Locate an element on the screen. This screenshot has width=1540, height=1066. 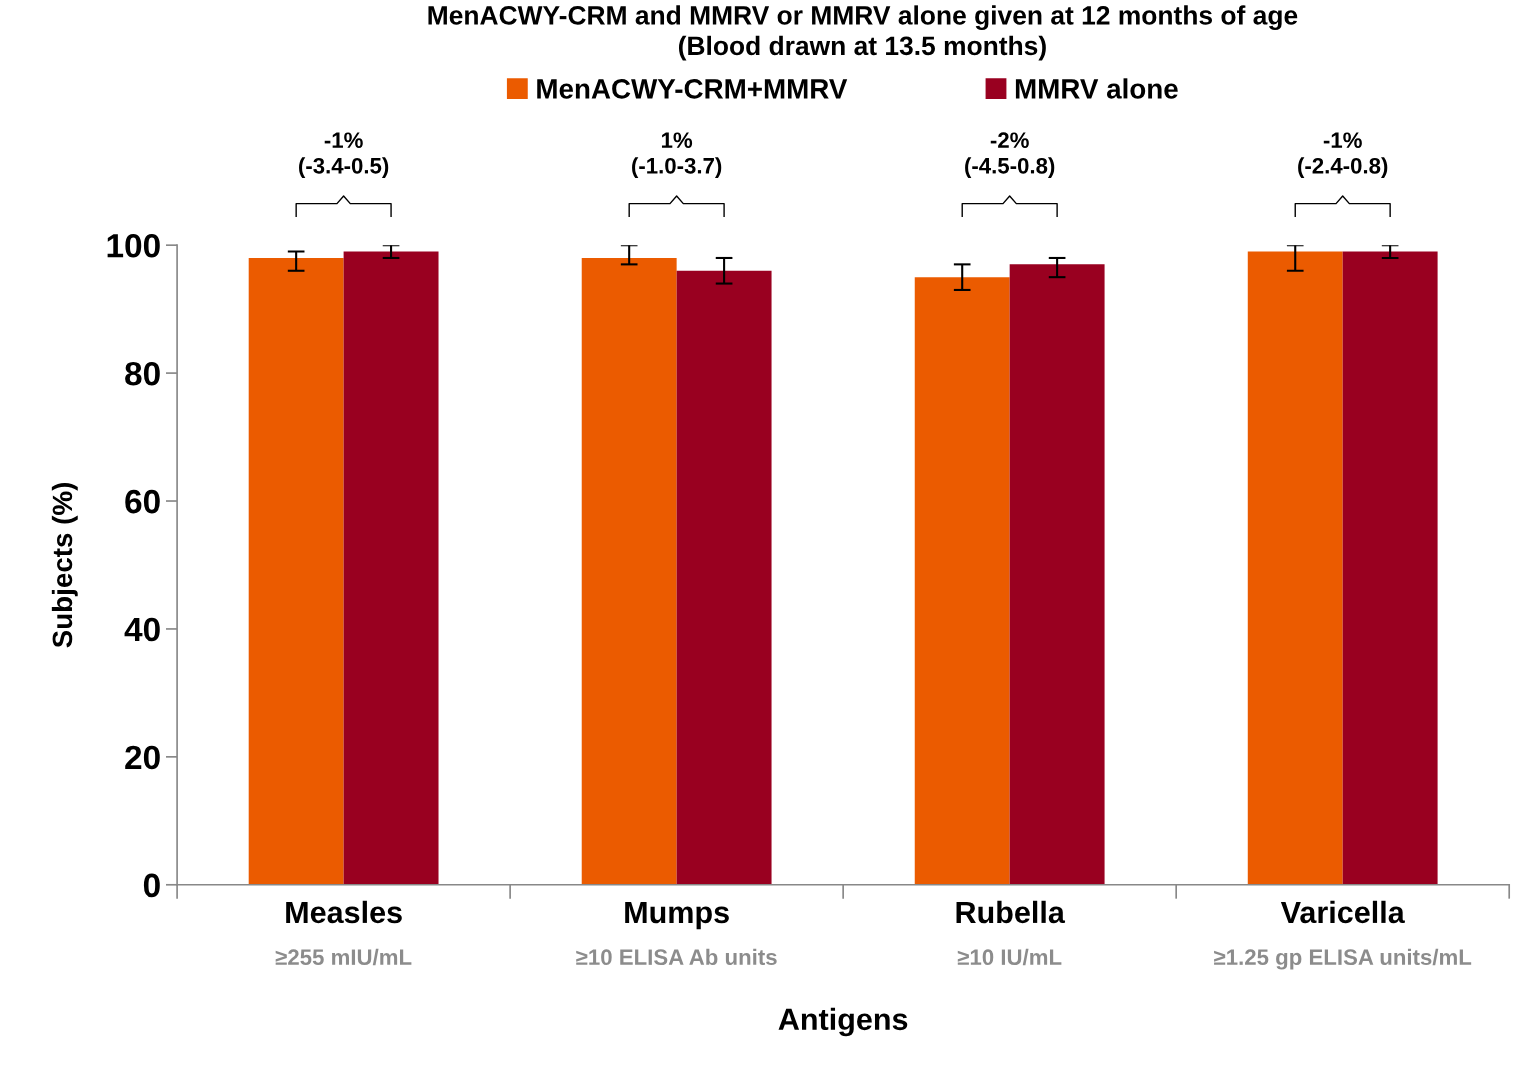
chart-title: MenACWY-CRM and MMRV or MMRV alone given at 12 months of age (Blood drawn at 13.5 months) is located at coordinates (863, 33).